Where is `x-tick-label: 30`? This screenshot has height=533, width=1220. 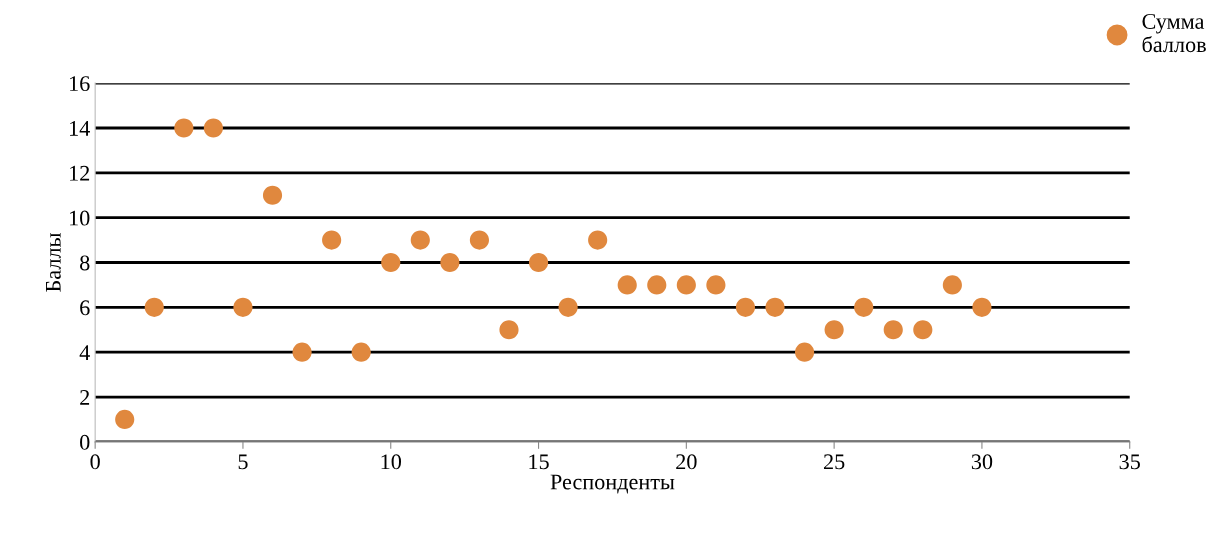 x-tick-label: 30 is located at coordinates (982, 462).